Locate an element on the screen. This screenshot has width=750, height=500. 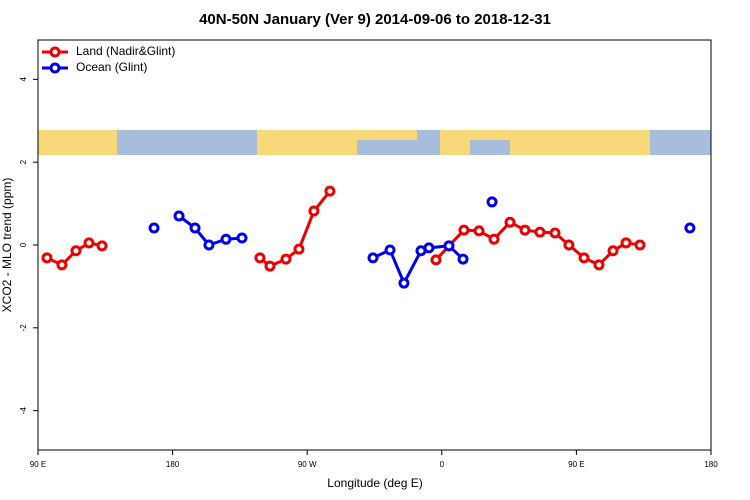
y-tick-label: 4 is located at coordinates (23, 79).